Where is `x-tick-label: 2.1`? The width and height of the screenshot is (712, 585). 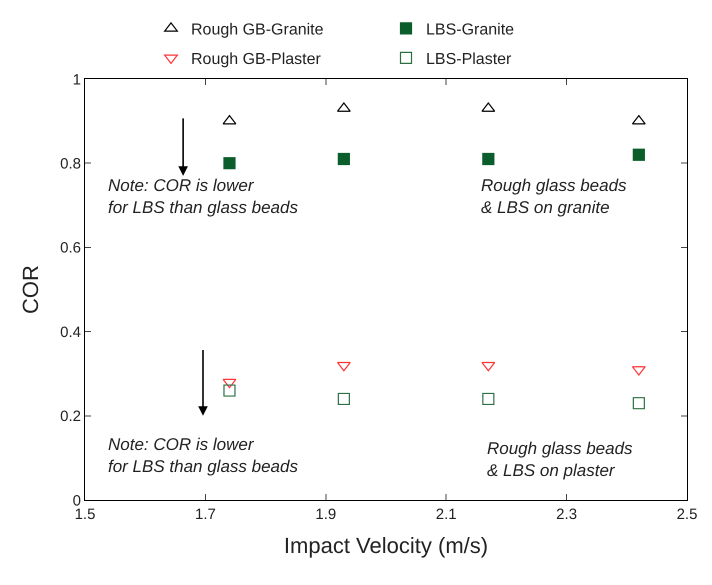
x-tick-label: 2.1 is located at coordinates (446, 514).